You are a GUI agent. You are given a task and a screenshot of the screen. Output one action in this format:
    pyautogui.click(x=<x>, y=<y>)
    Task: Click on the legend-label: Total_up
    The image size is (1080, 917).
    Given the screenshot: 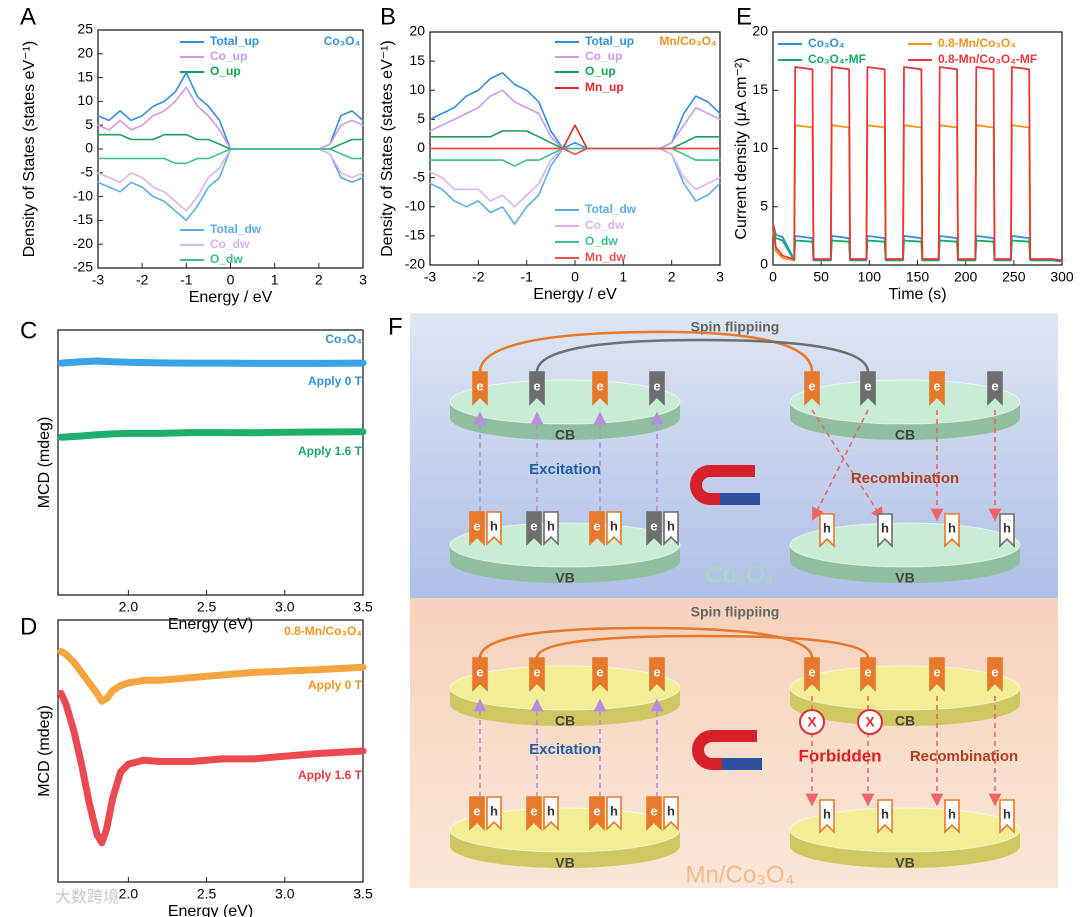 What is the action you would take?
    pyautogui.click(x=234, y=41)
    